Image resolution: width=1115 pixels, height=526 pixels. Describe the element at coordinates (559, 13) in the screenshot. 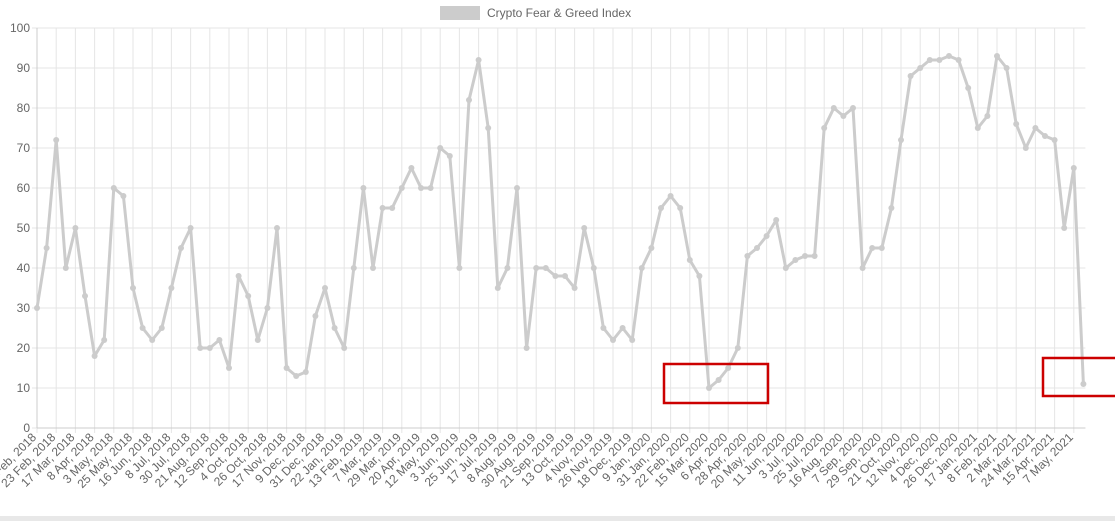

I see `legend-label: Crypto Fear & Greed Index` at that location.